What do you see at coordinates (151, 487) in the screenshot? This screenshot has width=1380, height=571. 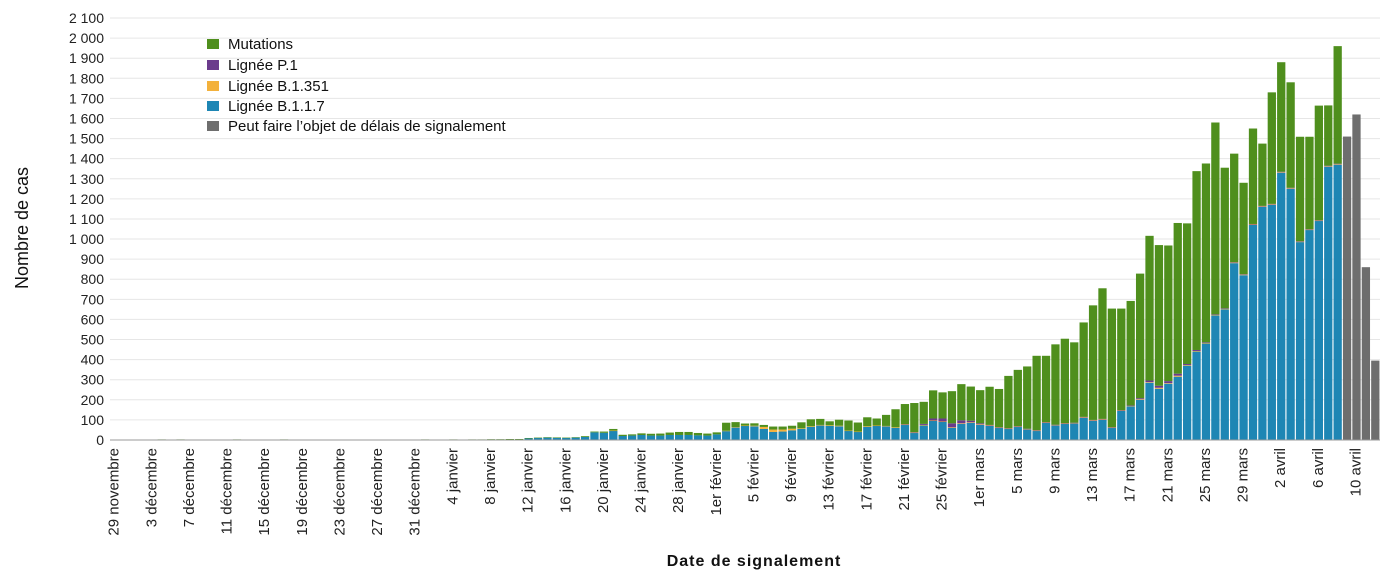 I see `x-tick-label: 3 décembre` at bounding box center [151, 487].